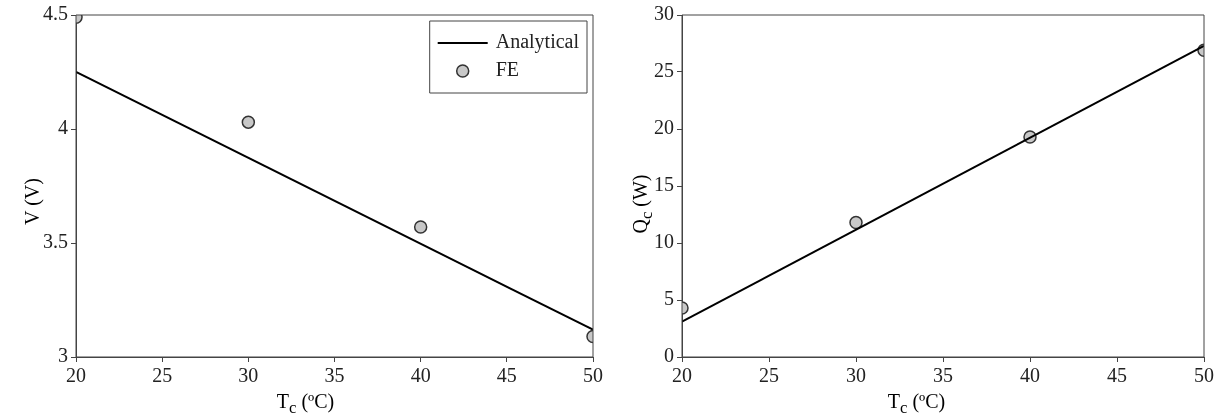 The width and height of the screenshot is (1222, 420). What do you see at coordinates (664, 70) in the screenshot?
I see `y-tick-label: 25` at bounding box center [664, 70].